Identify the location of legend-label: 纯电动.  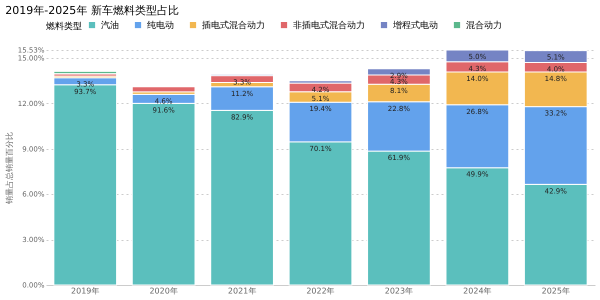
(160, 26).